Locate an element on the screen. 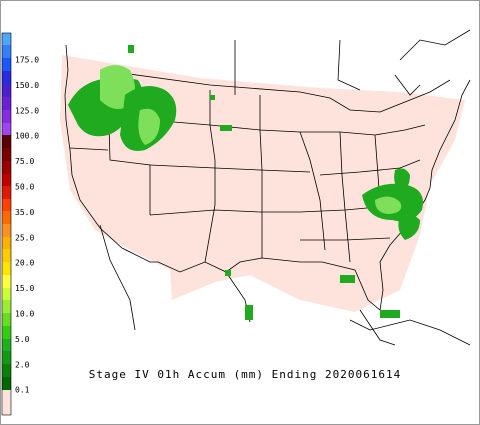 The height and width of the screenshot is (425, 480). legend-label: 20.0 is located at coordinates (24, 263).